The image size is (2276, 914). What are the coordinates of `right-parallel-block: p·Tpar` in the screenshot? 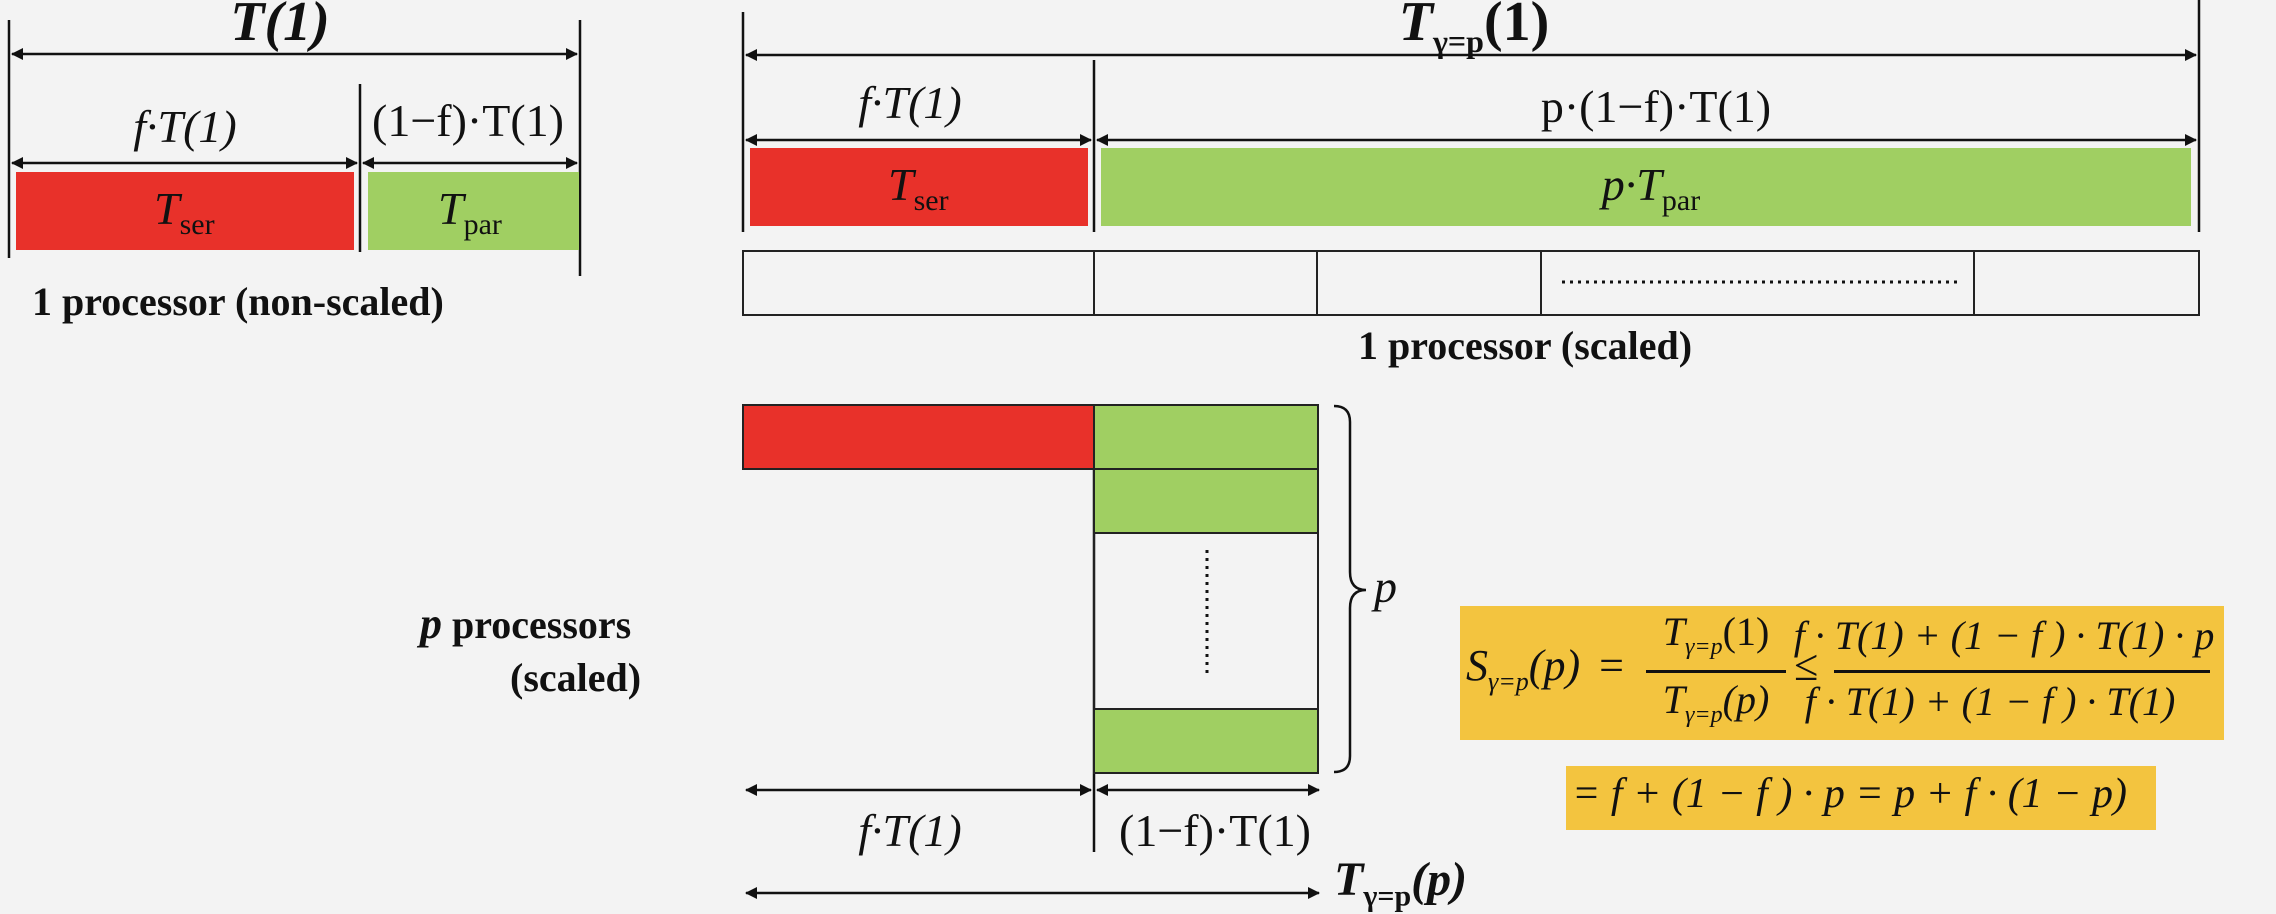 It's located at (1646, 187).